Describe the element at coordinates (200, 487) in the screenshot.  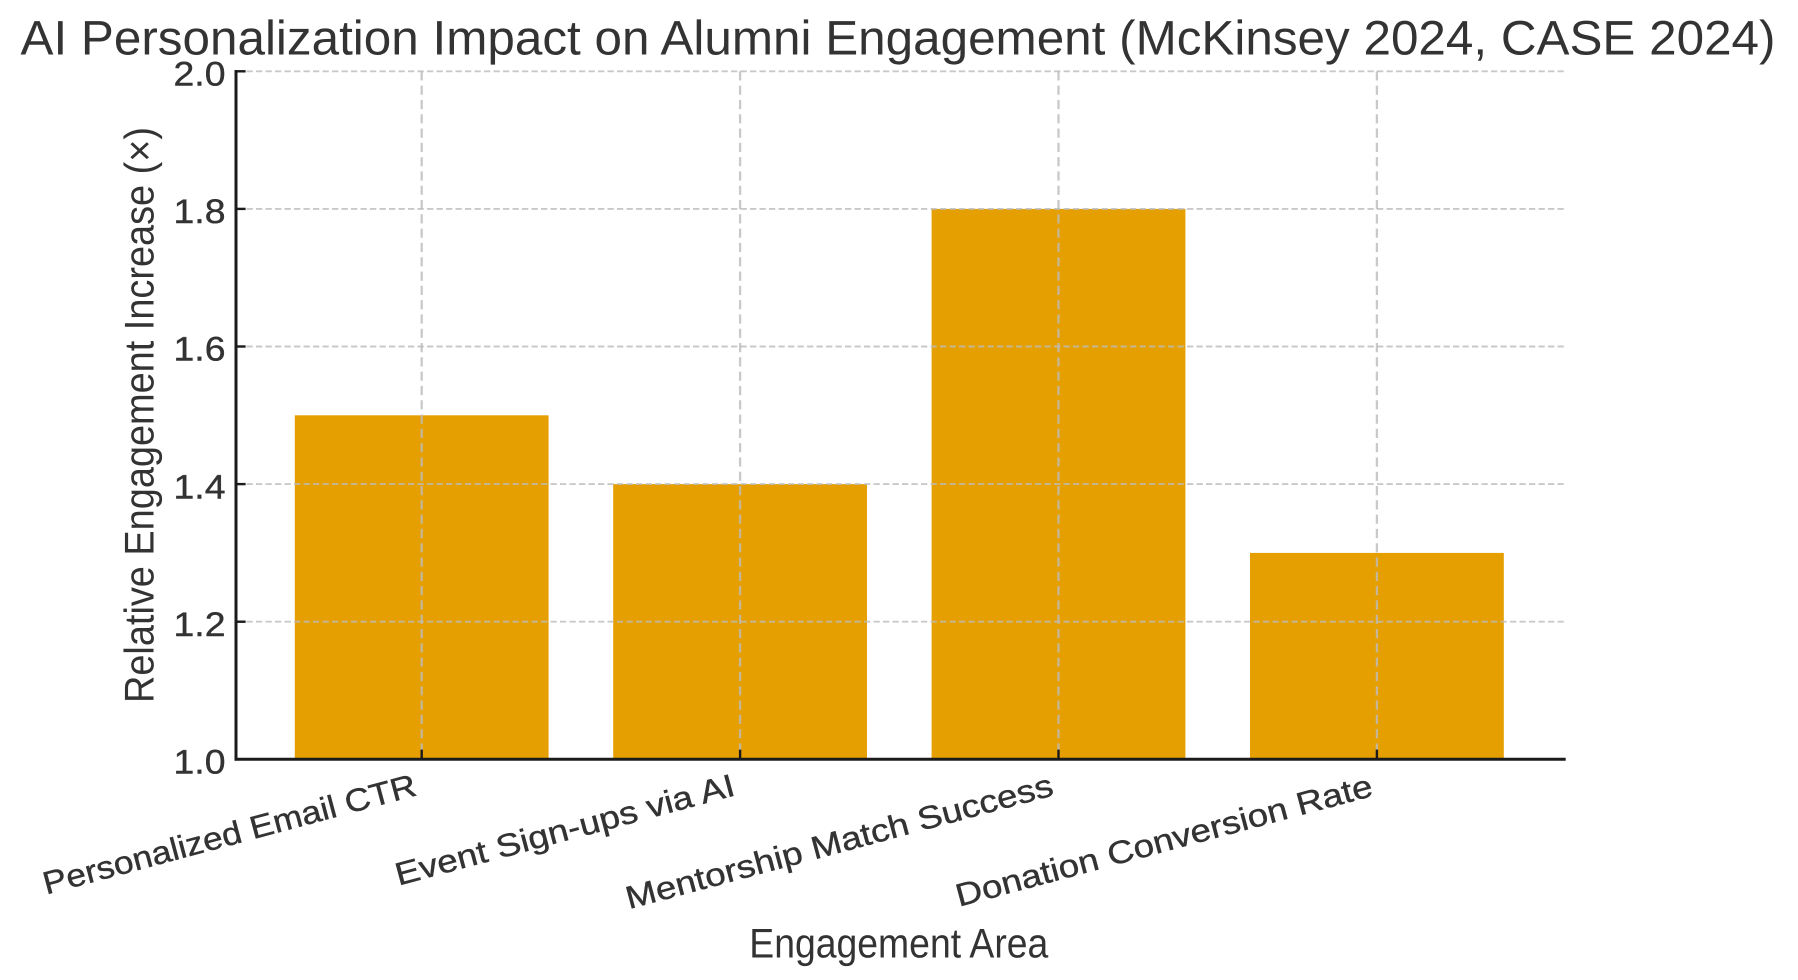
I see `svg-text: 1.4` at that location.